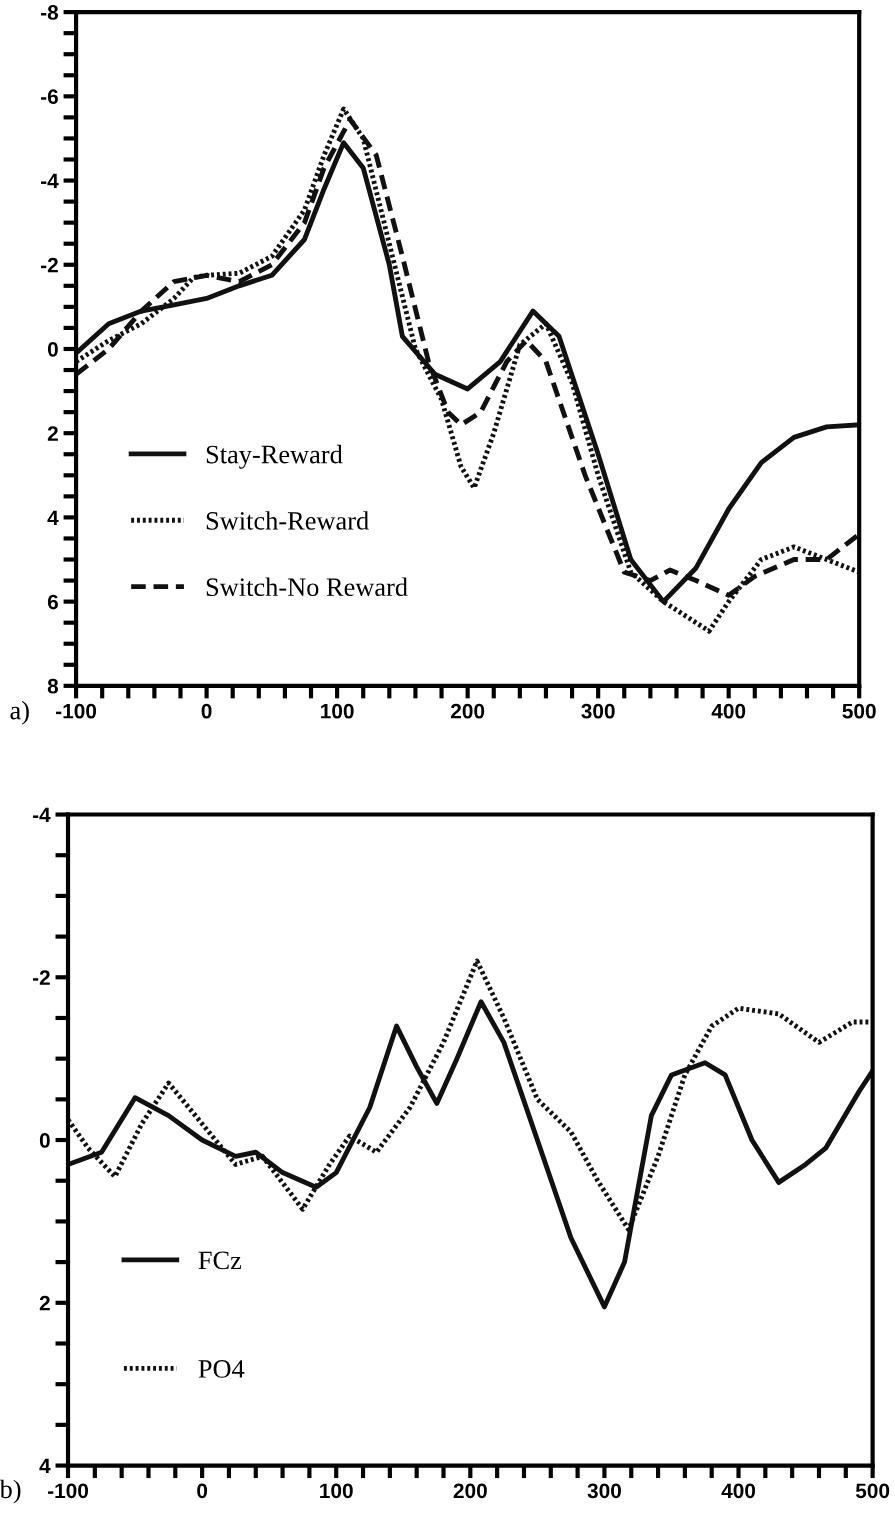 Image resolution: width=895 pixels, height=1514 pixels. I want to click on y-tick-label: -6, so click(49, 97).